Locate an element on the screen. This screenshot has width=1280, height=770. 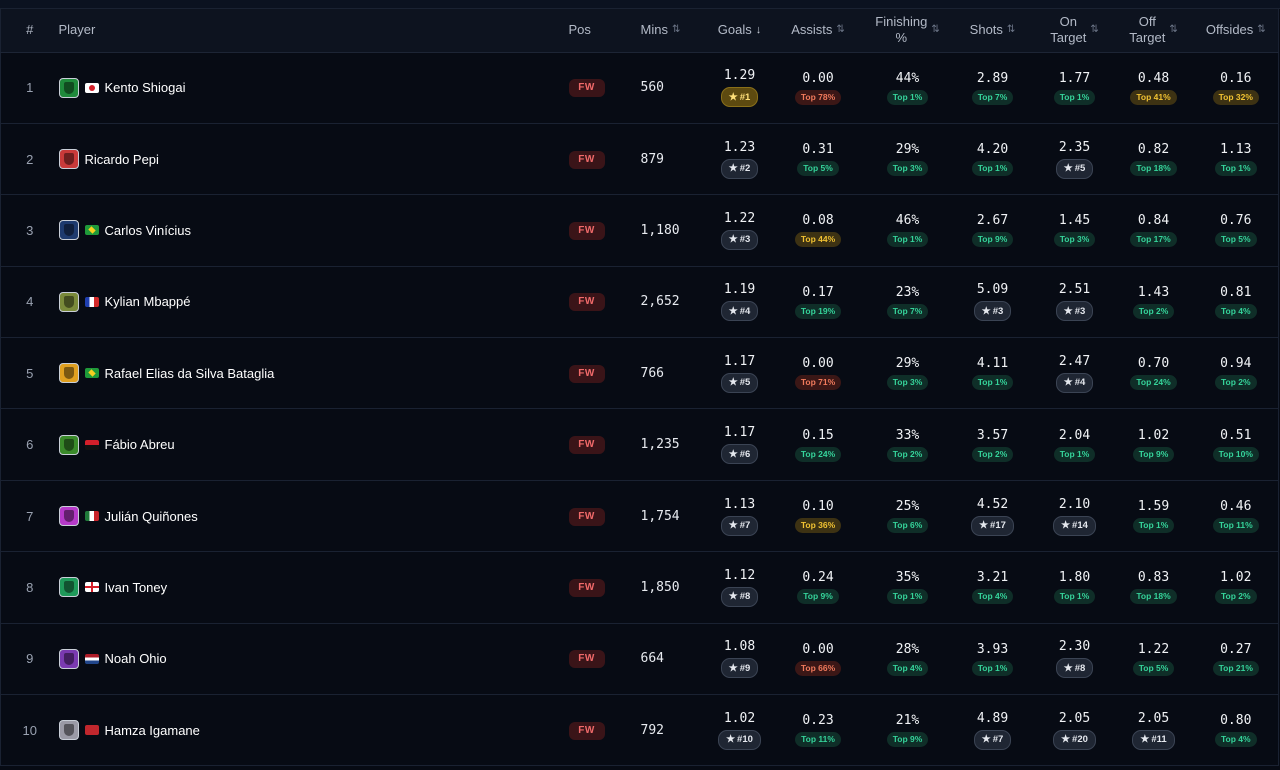
col-header-pos: Pos is located at coordinates (602, 31).